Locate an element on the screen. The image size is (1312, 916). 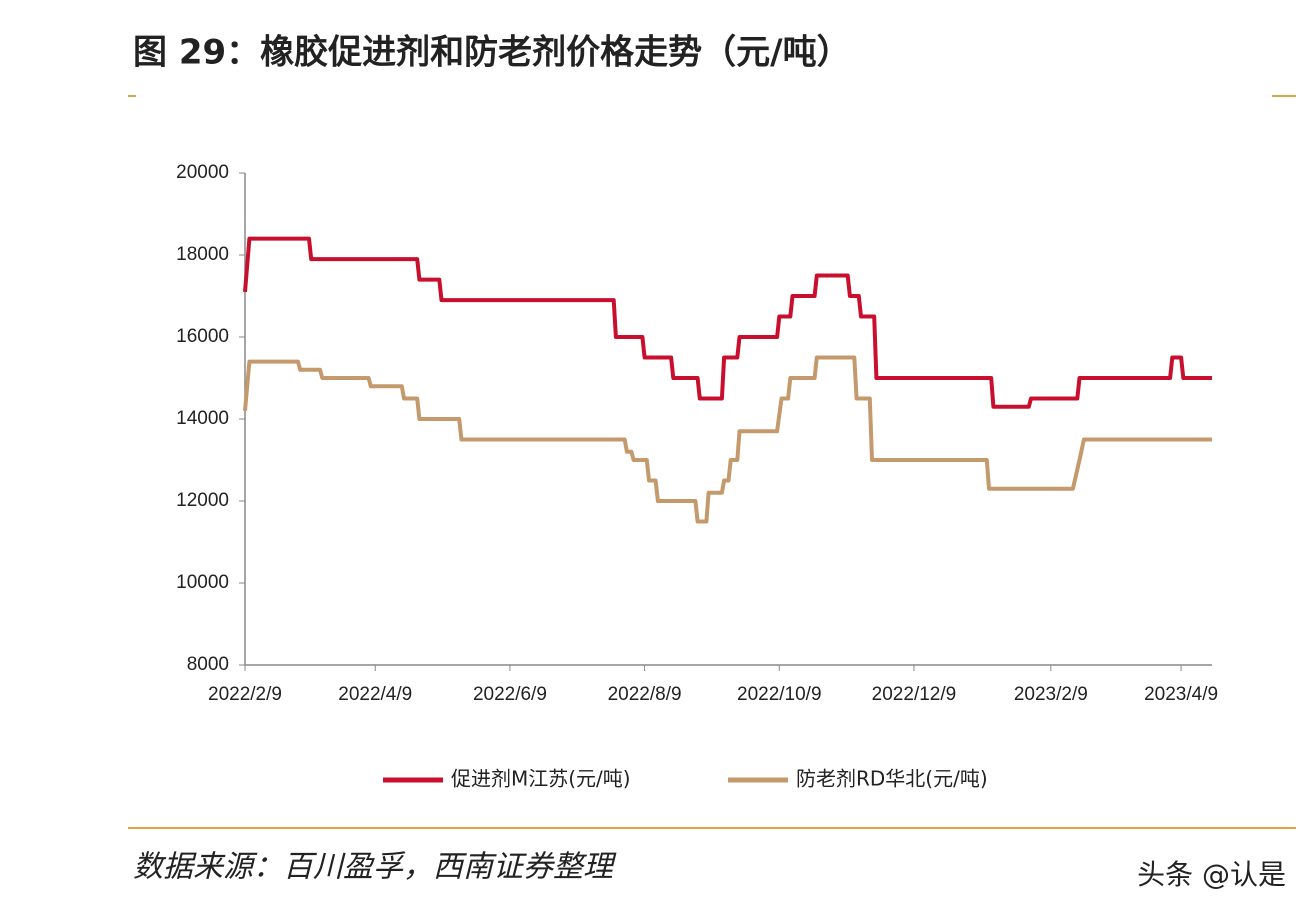
x-tick-label: 2022/10/9 is located at coordinates (779, 694).